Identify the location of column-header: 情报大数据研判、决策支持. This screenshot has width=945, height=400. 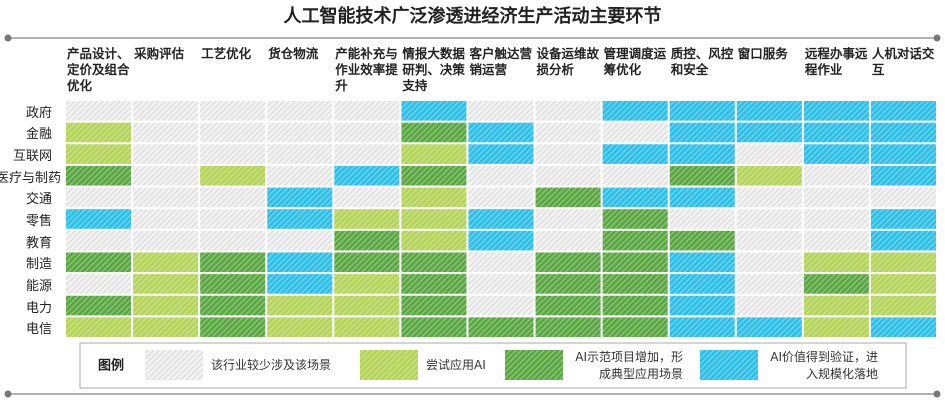
(433, 69).